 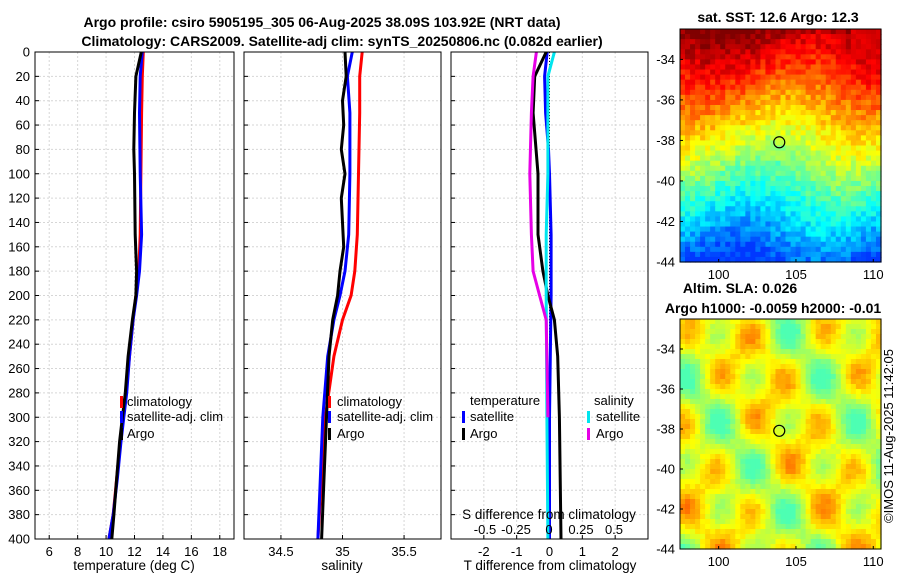 What do you see at coordinates (220, 551) in the screenshot?
I see `x-tick-label: 18` at bounding box center [220, 551].